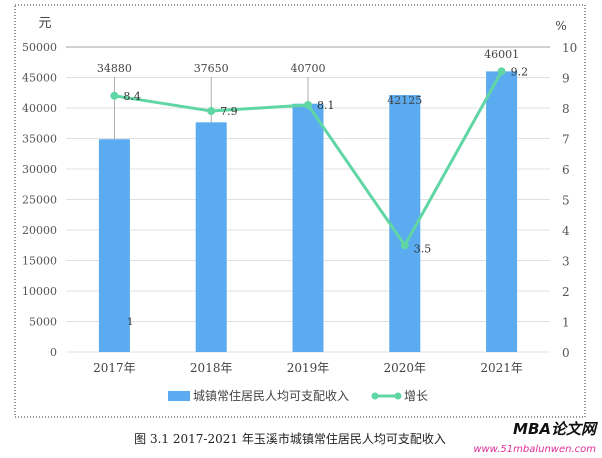  I want to click on growth-data-label: 8.1, so click(326, 105).